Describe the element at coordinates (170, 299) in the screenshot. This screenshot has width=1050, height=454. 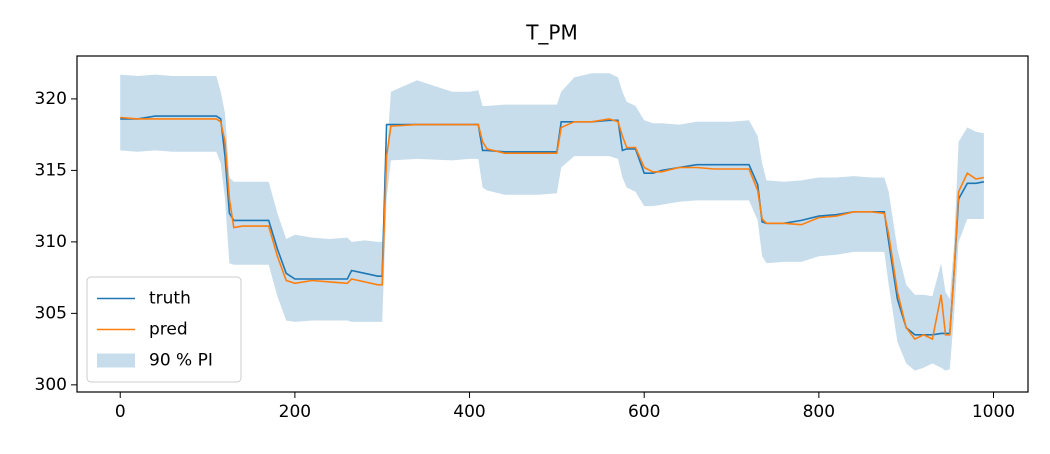
I see `legend-label: truth` at that location.